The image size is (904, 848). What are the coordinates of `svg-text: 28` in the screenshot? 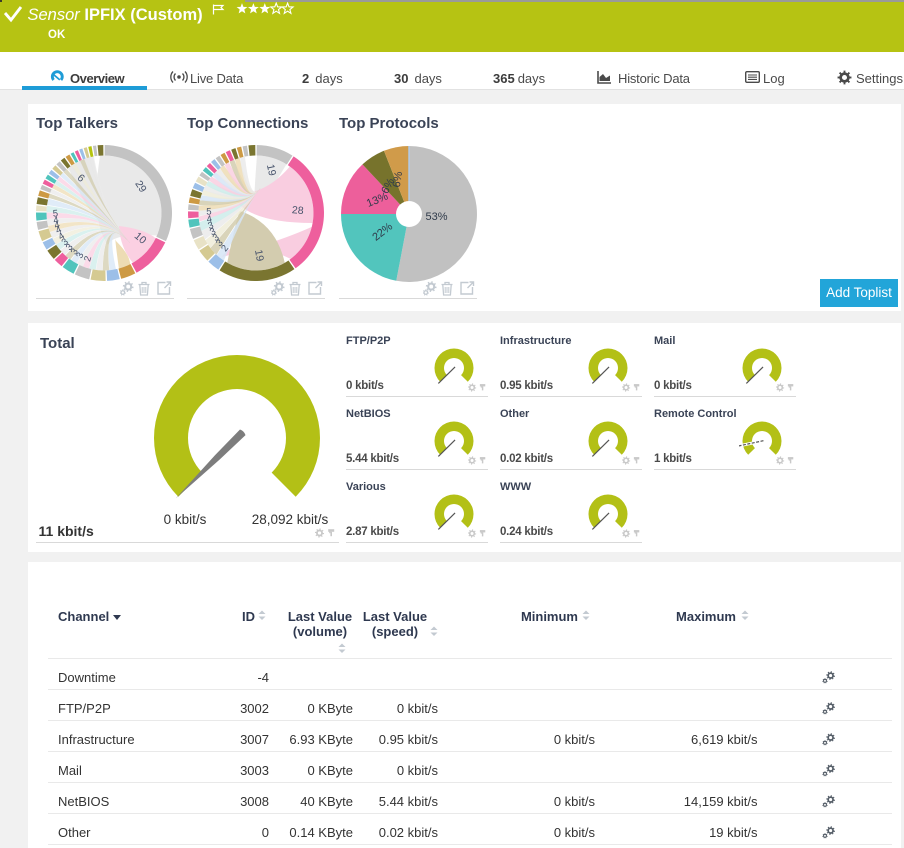 It's located at (297, 210).